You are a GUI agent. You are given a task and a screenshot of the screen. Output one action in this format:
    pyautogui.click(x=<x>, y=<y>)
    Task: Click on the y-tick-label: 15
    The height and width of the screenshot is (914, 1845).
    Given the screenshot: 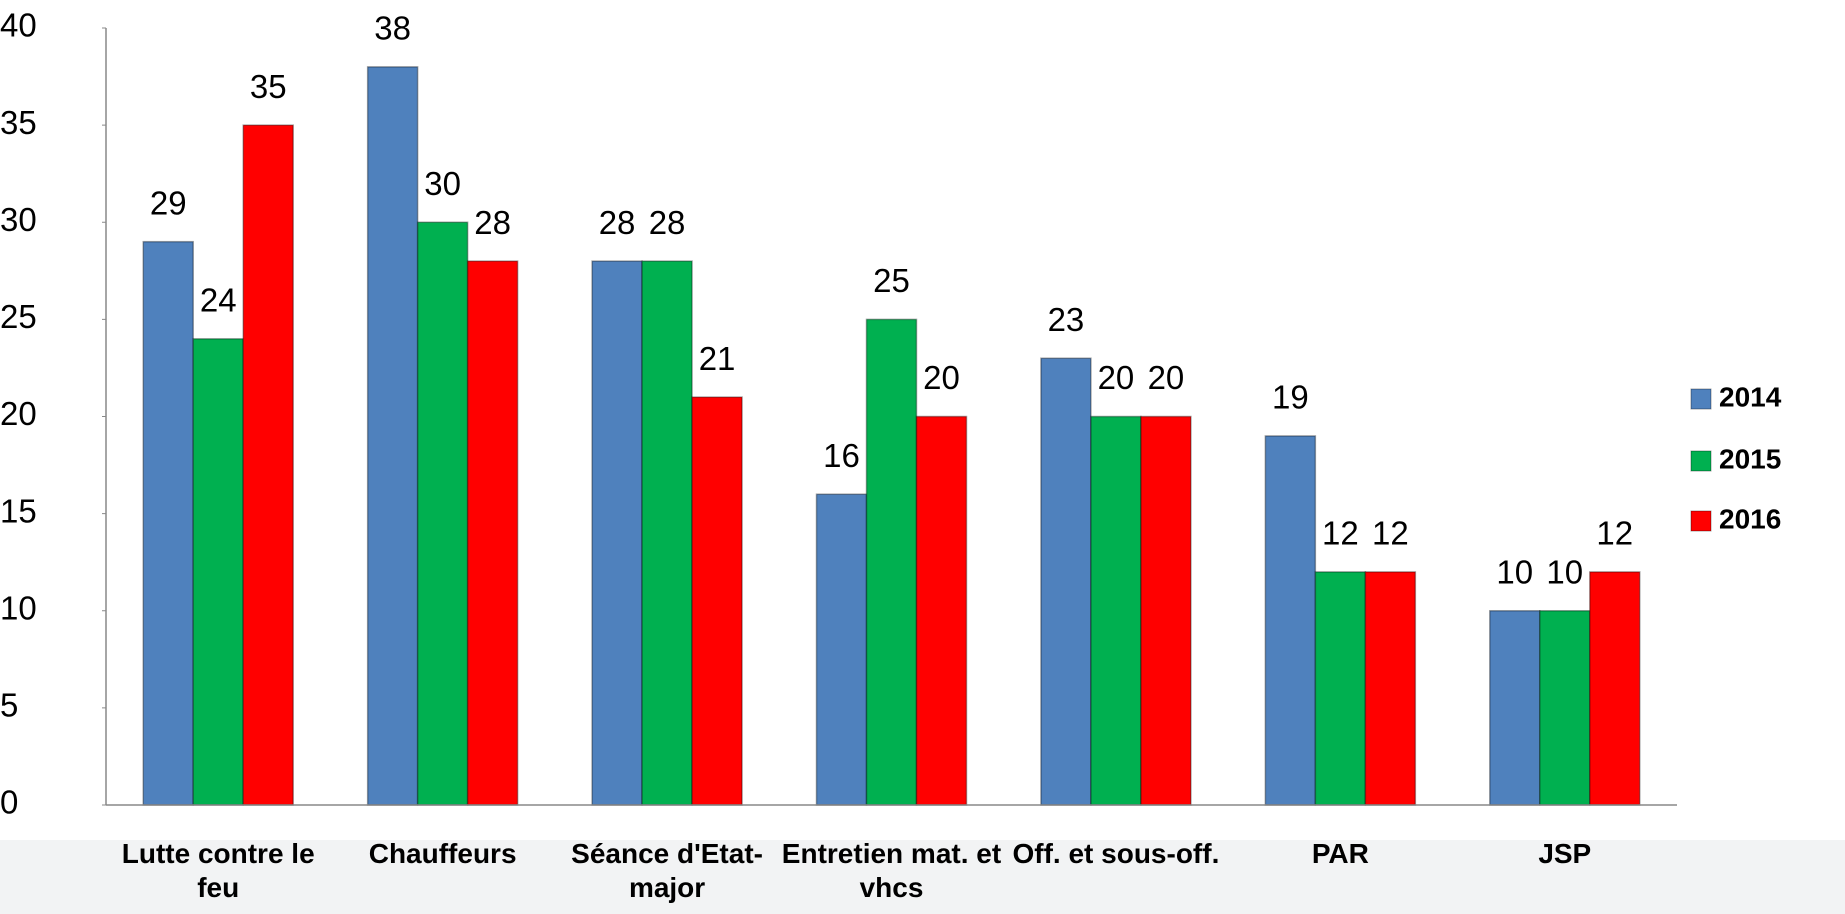 What is the action you would take?
    pyautogui.click(x=18, y=510)
    